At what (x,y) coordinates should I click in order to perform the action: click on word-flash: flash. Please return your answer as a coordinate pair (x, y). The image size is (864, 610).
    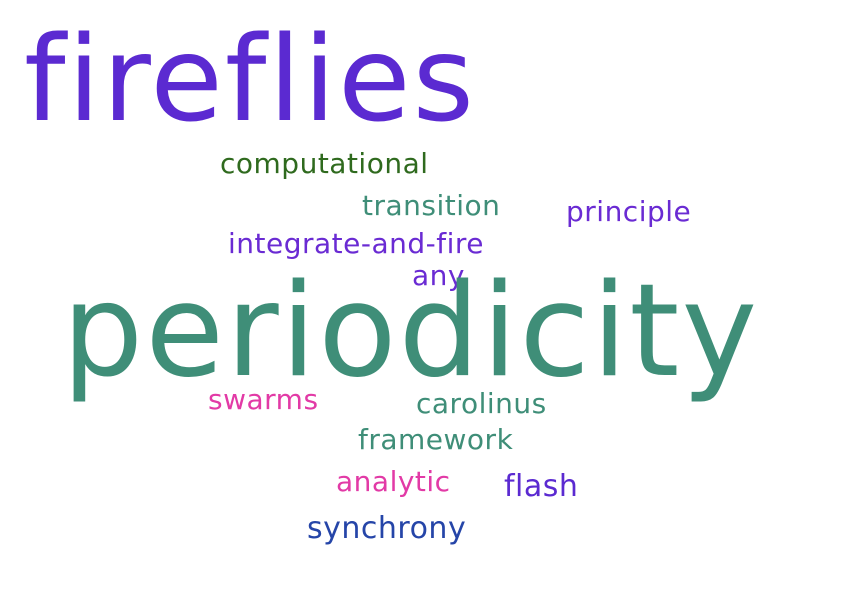
    Looking at the image, I should click on (541, 486).